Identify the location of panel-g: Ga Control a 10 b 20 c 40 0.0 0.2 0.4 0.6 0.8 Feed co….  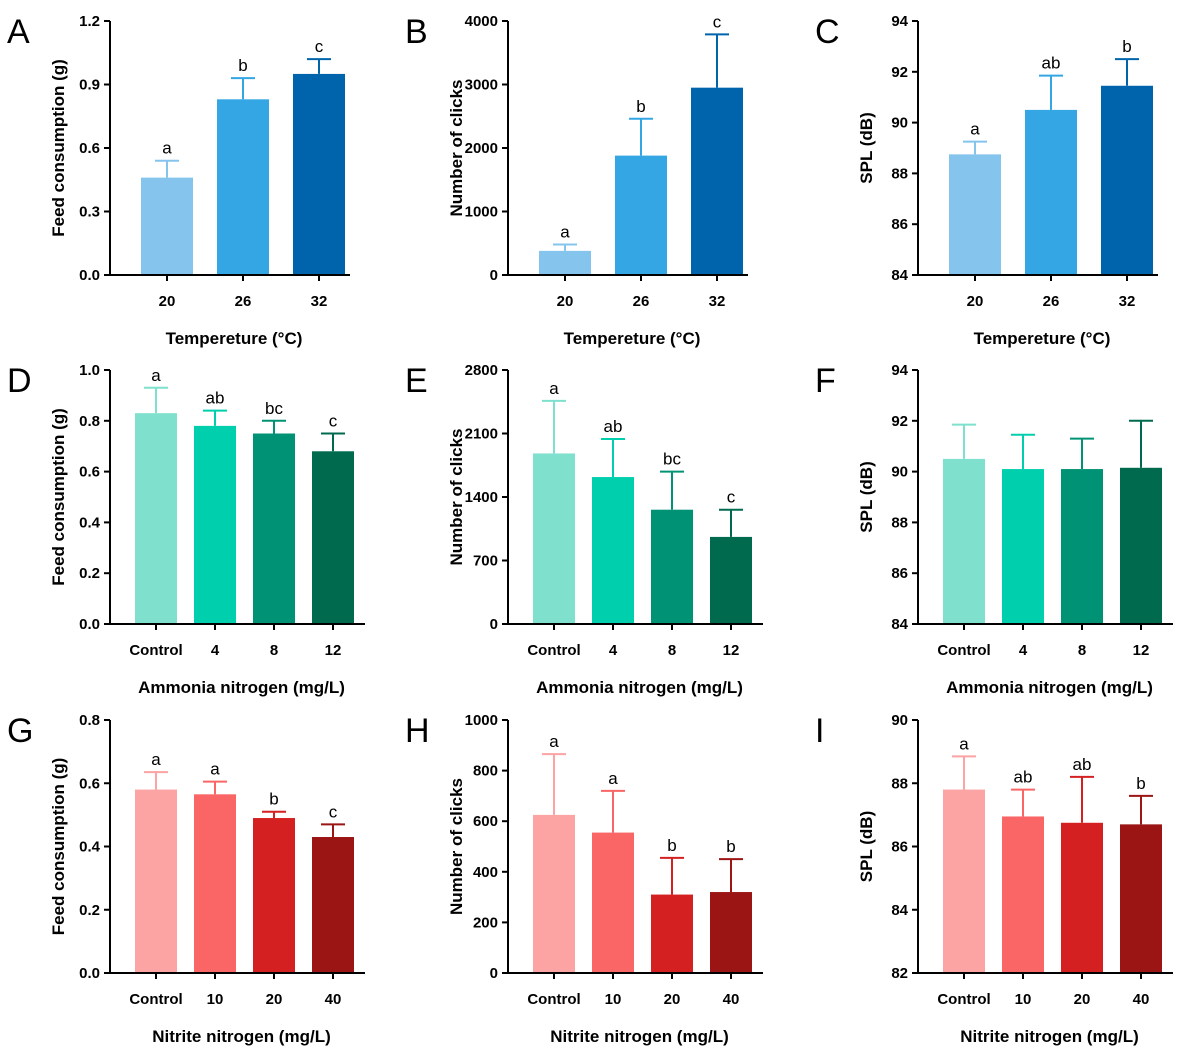
(186, 879).